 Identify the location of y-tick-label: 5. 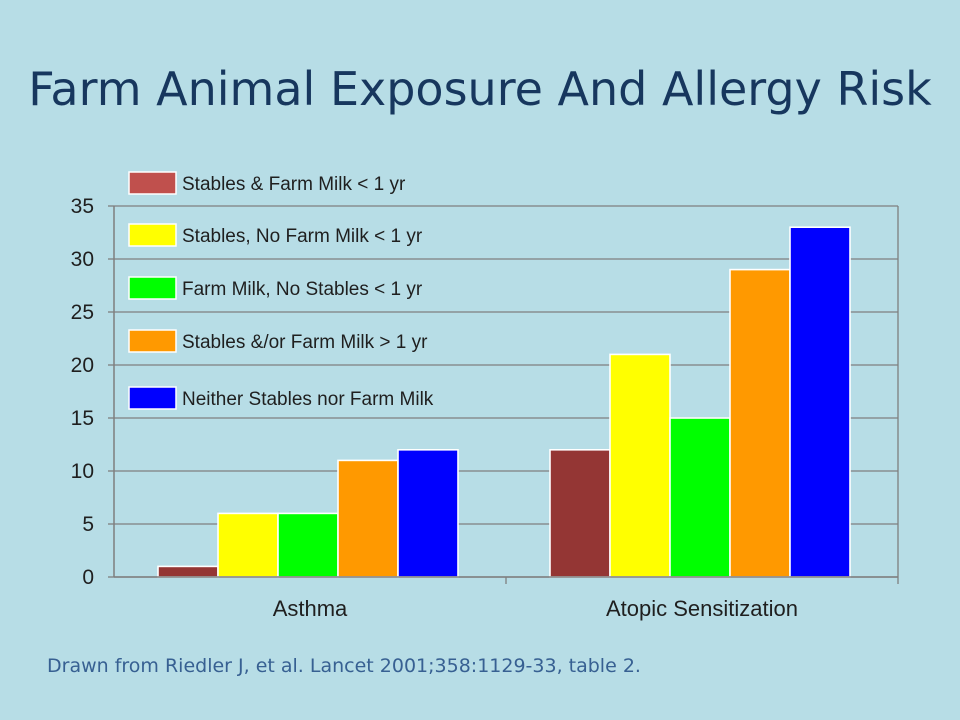
(88, 524).